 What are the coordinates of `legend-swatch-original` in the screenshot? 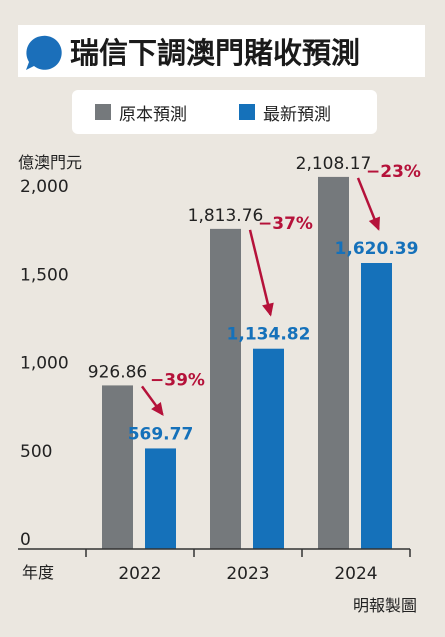 It's located at (103, 112).